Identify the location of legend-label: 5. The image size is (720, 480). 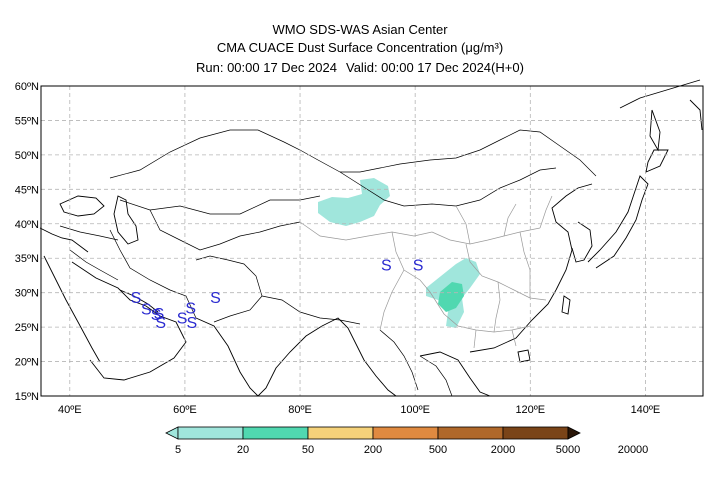
(178, 450).